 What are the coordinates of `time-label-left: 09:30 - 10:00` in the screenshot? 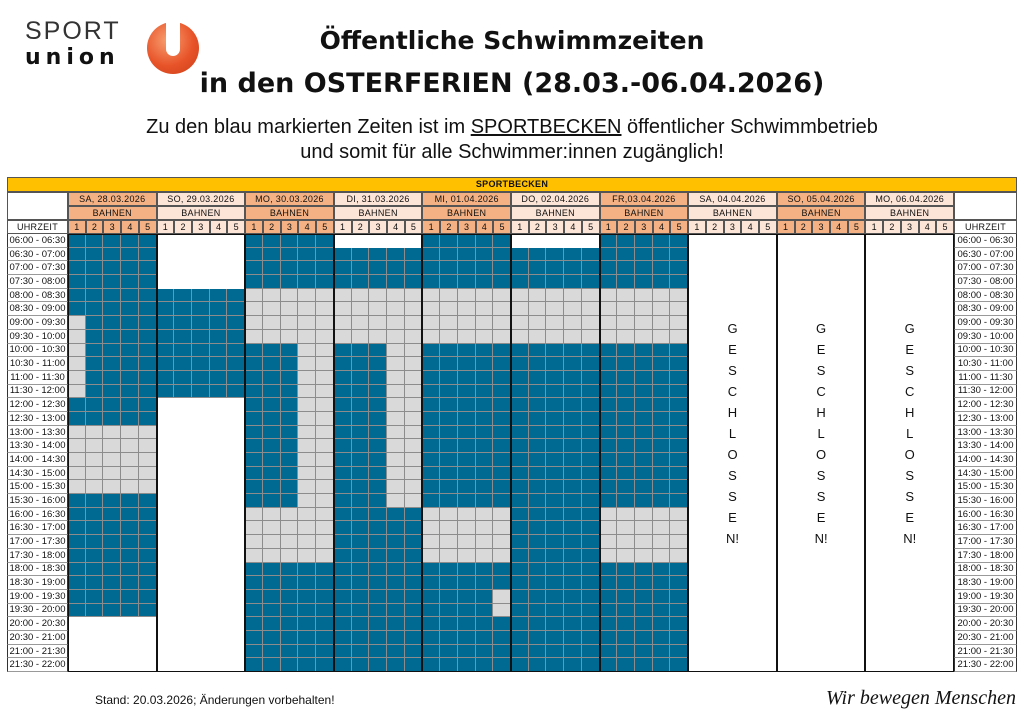 It's located at (37, 336).